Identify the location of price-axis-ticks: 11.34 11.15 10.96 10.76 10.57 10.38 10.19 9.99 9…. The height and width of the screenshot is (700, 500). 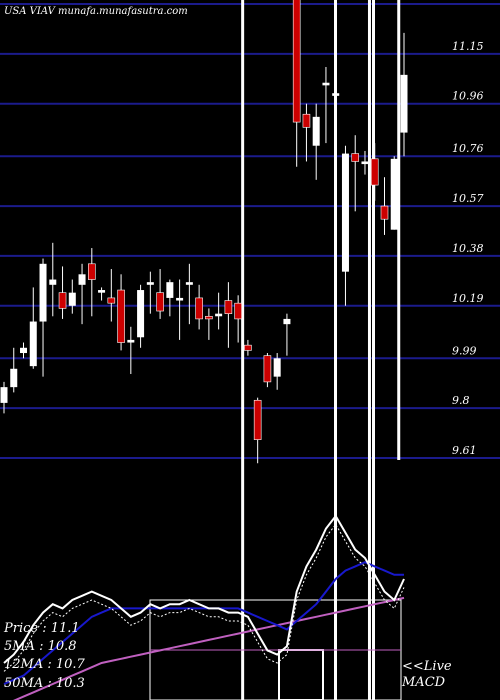
(468, 228).